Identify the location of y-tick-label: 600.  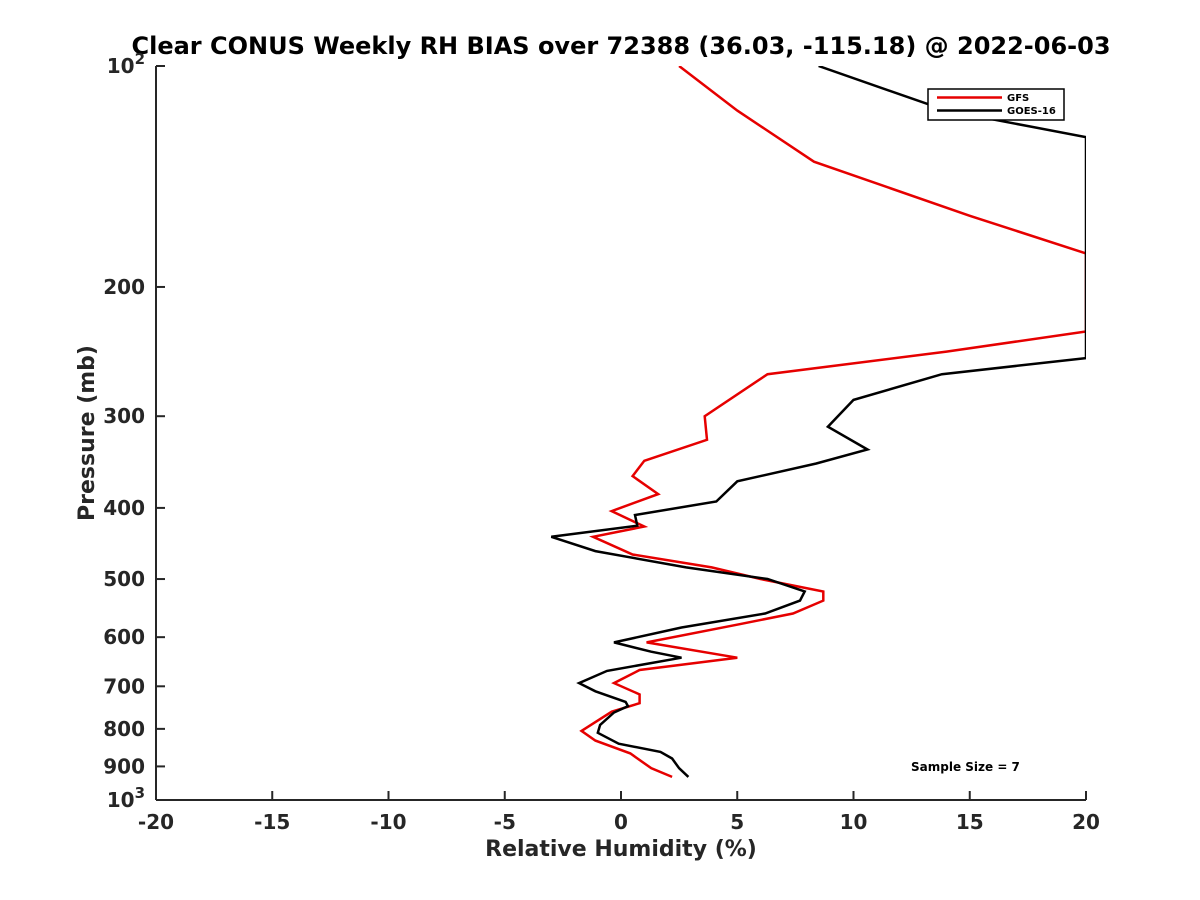
(124, 637).